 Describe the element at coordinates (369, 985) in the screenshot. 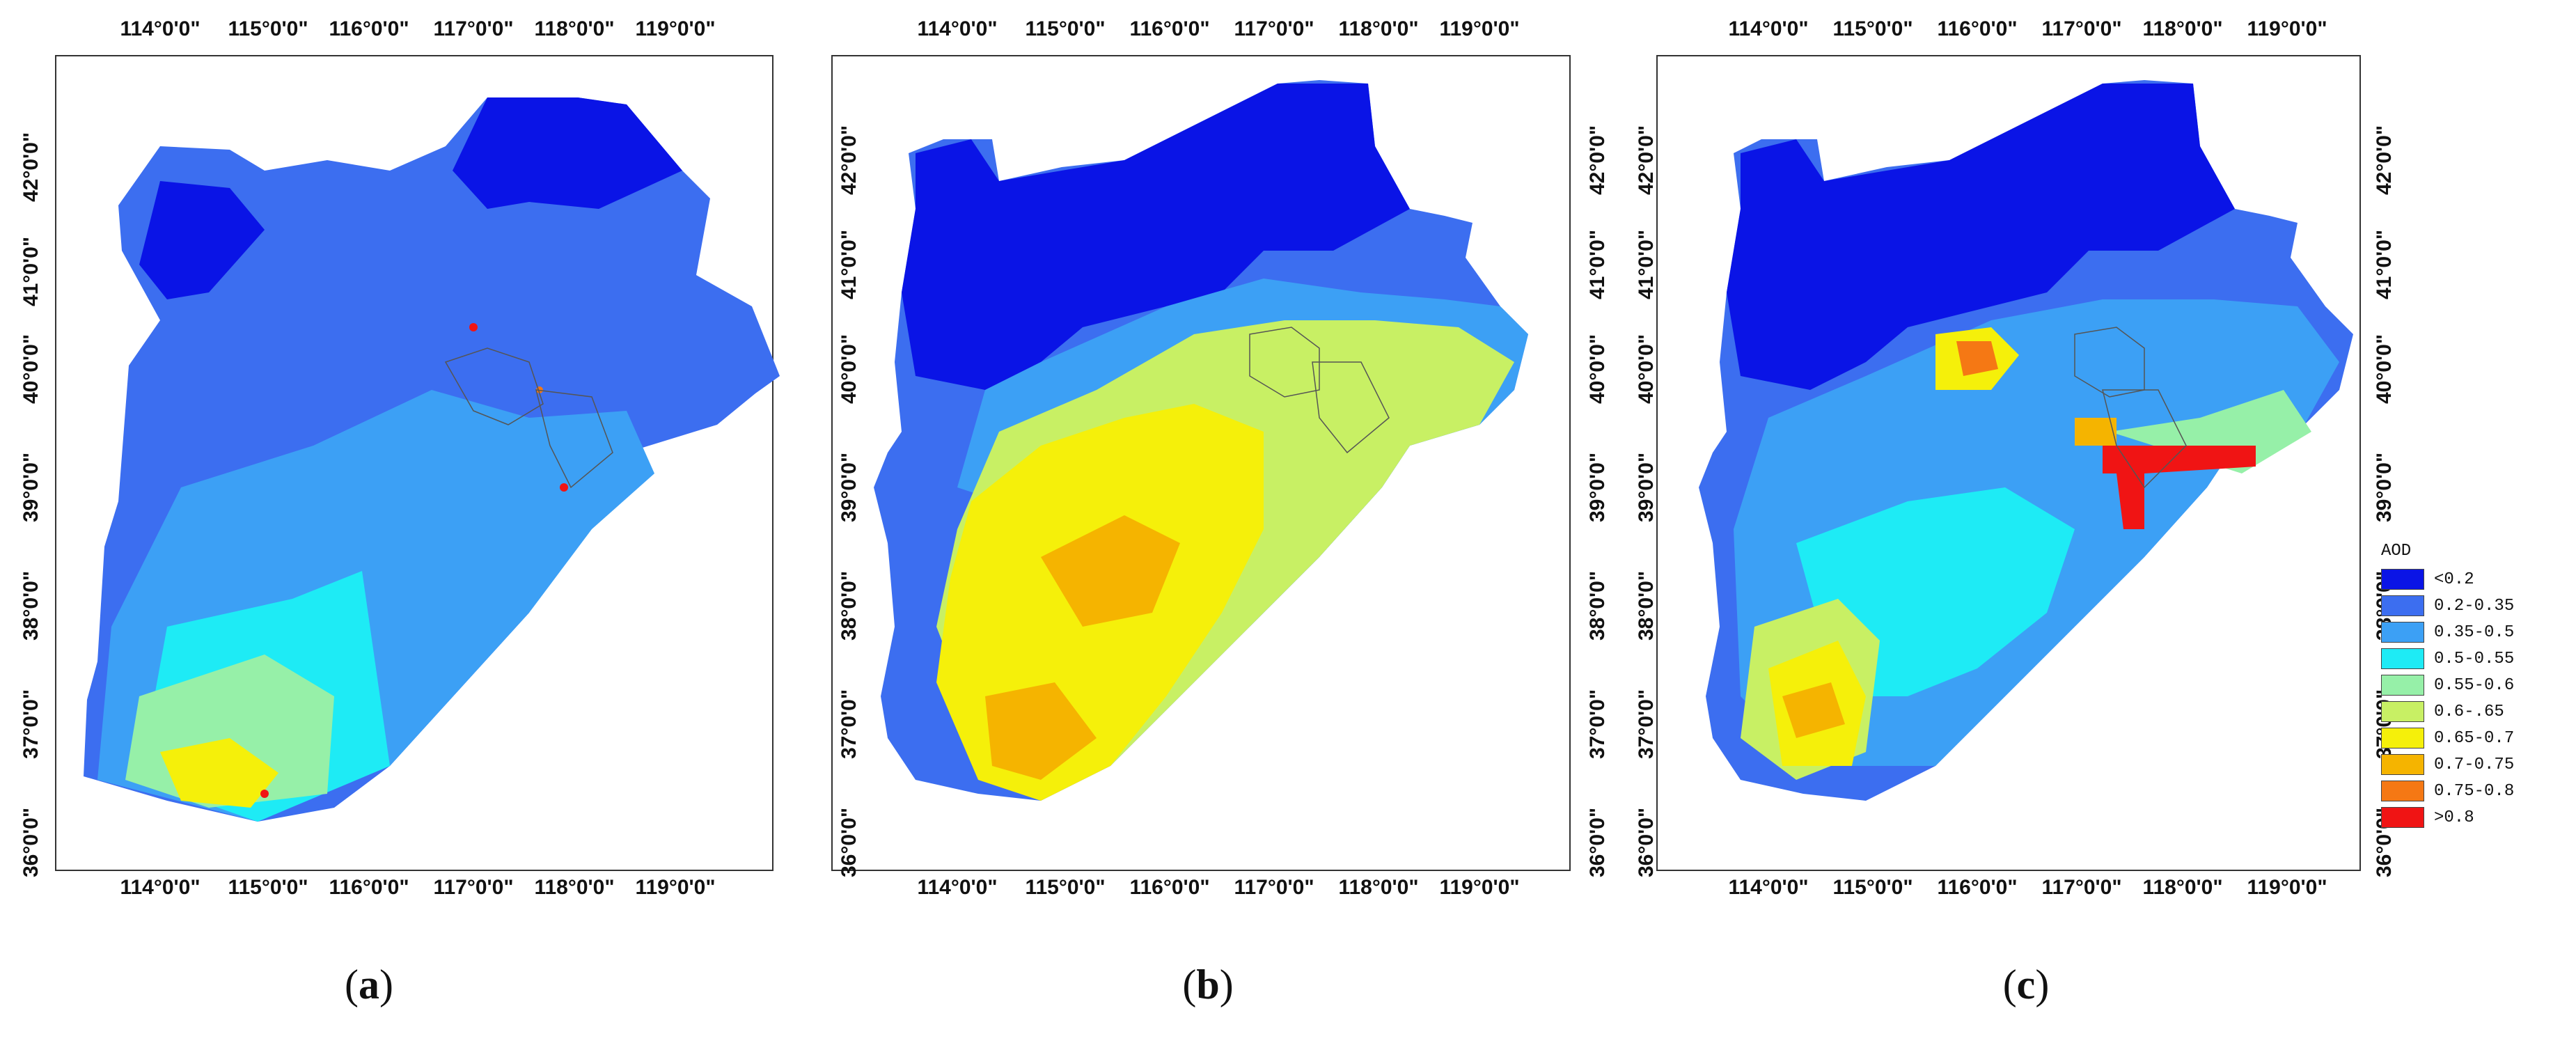

I see `panel-caption-a: (a)` at that location.